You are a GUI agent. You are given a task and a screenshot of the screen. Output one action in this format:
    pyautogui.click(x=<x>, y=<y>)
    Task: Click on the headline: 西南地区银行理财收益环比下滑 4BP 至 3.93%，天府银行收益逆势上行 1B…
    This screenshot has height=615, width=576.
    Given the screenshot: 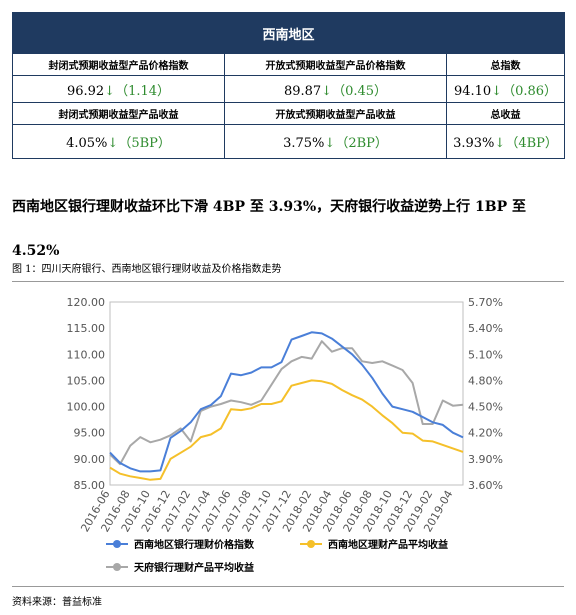 What is the action you would take?
    pyautogui.click(x=269, y=229)
    